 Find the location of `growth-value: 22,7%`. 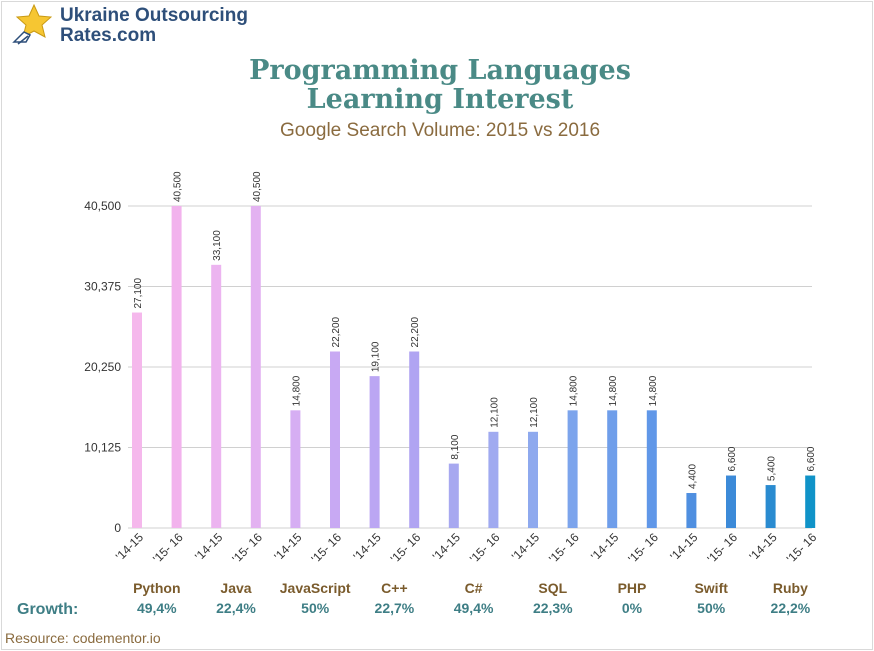

growth-value: 22,7% is located at coordinates (394, 608).